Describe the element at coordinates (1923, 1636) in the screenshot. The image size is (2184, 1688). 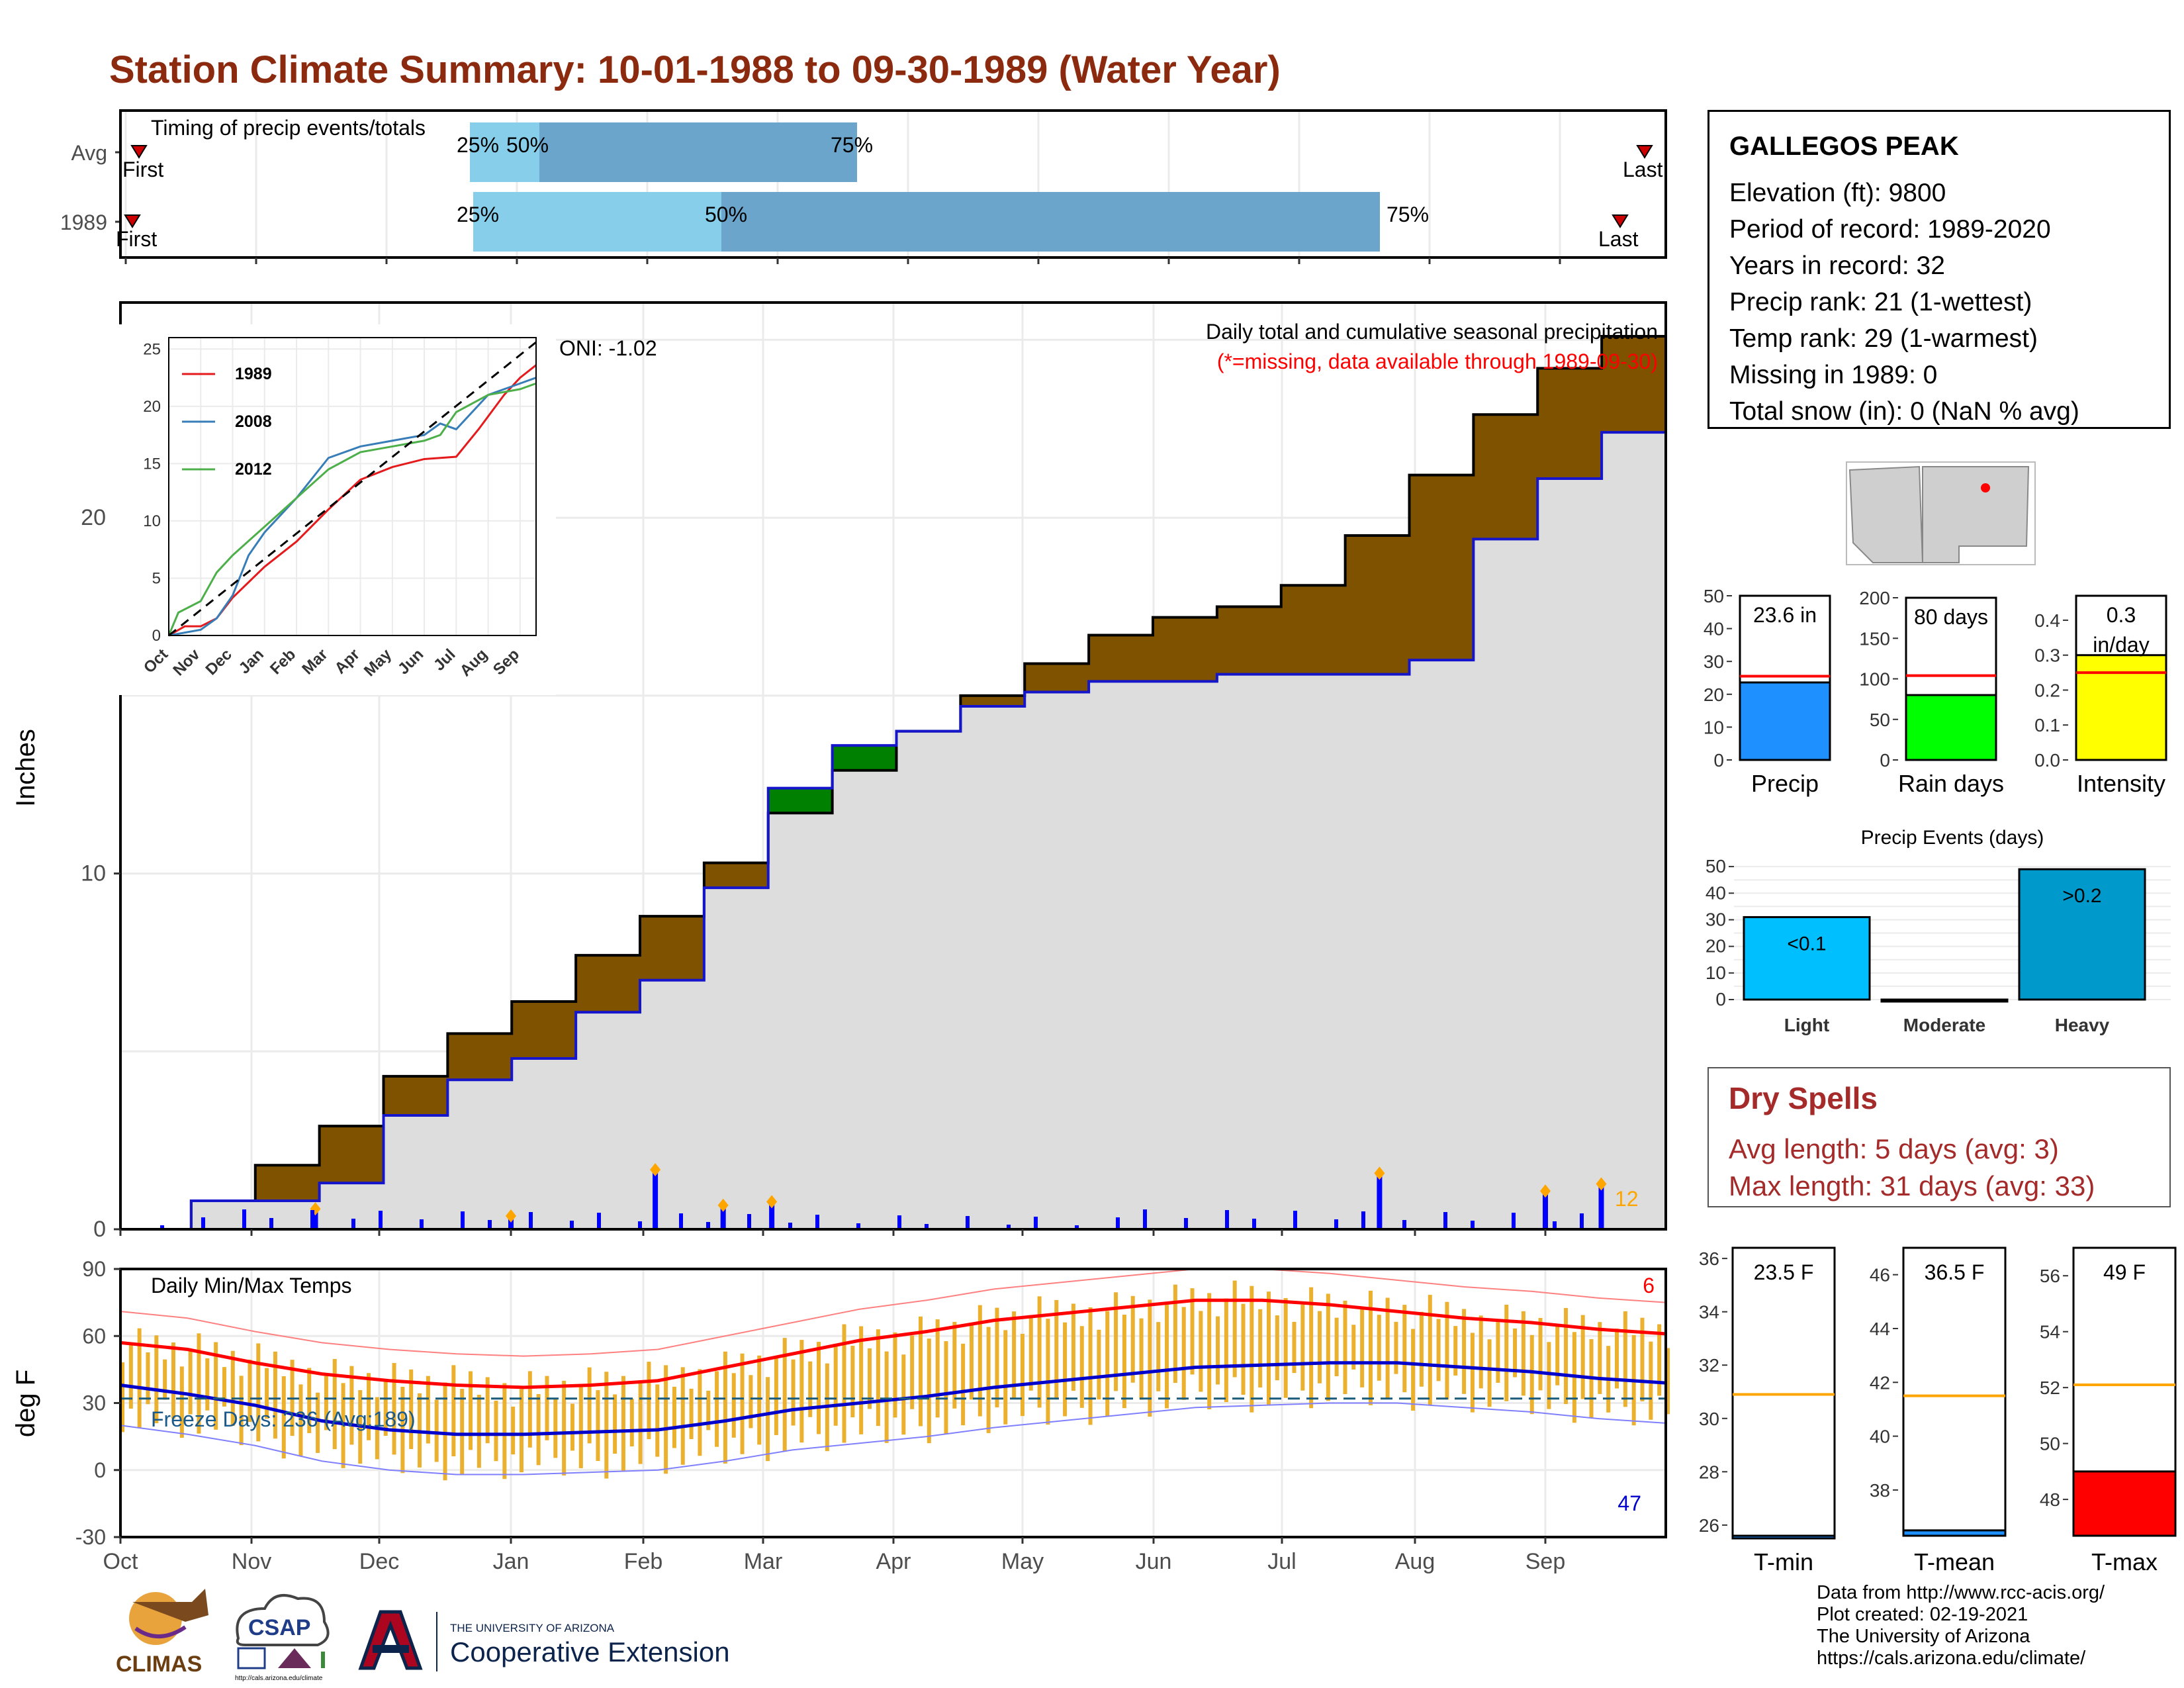
I see `credit-line: The University of Arizona` at that location.